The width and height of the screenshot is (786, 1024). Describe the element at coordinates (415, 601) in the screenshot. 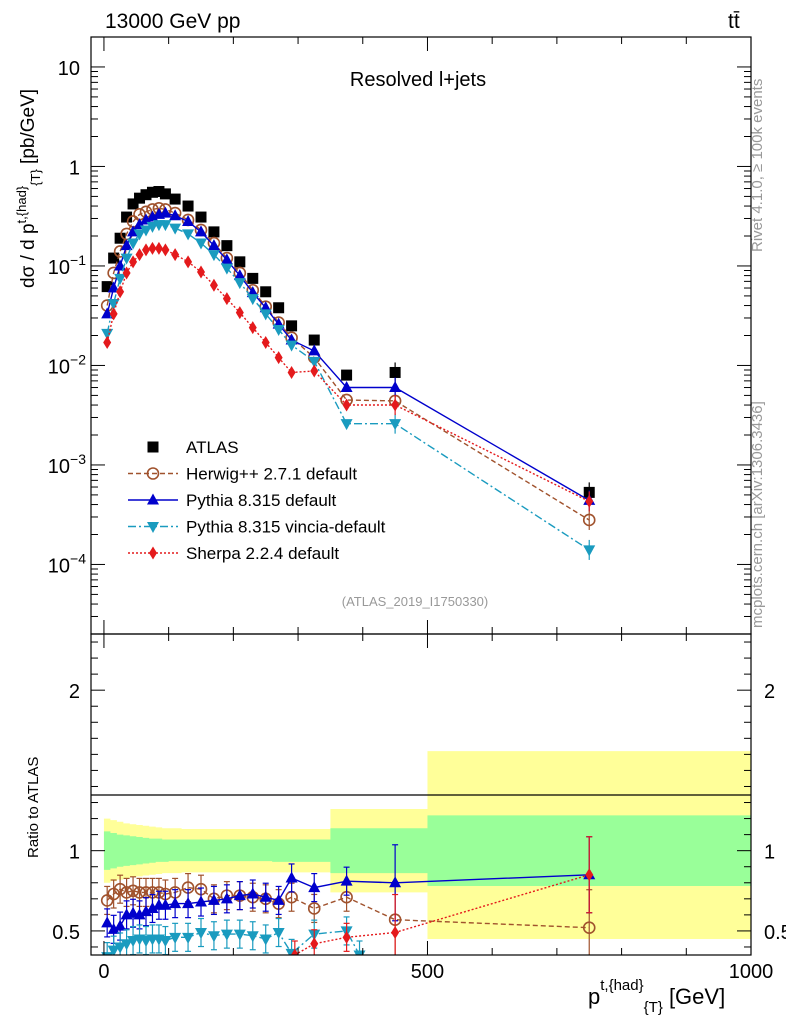

I see `analysis-watermark: (ATLAS_2019_I1750330)` at that location.